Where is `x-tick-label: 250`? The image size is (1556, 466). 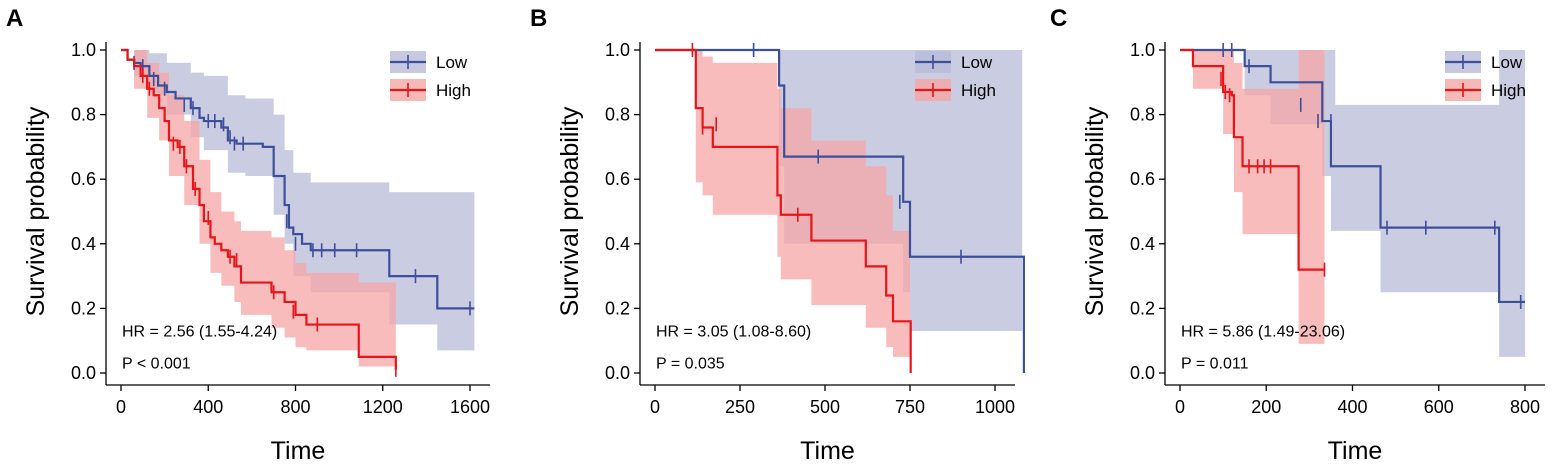 x-tick-label: 250 is located at coordinates (740, 407).